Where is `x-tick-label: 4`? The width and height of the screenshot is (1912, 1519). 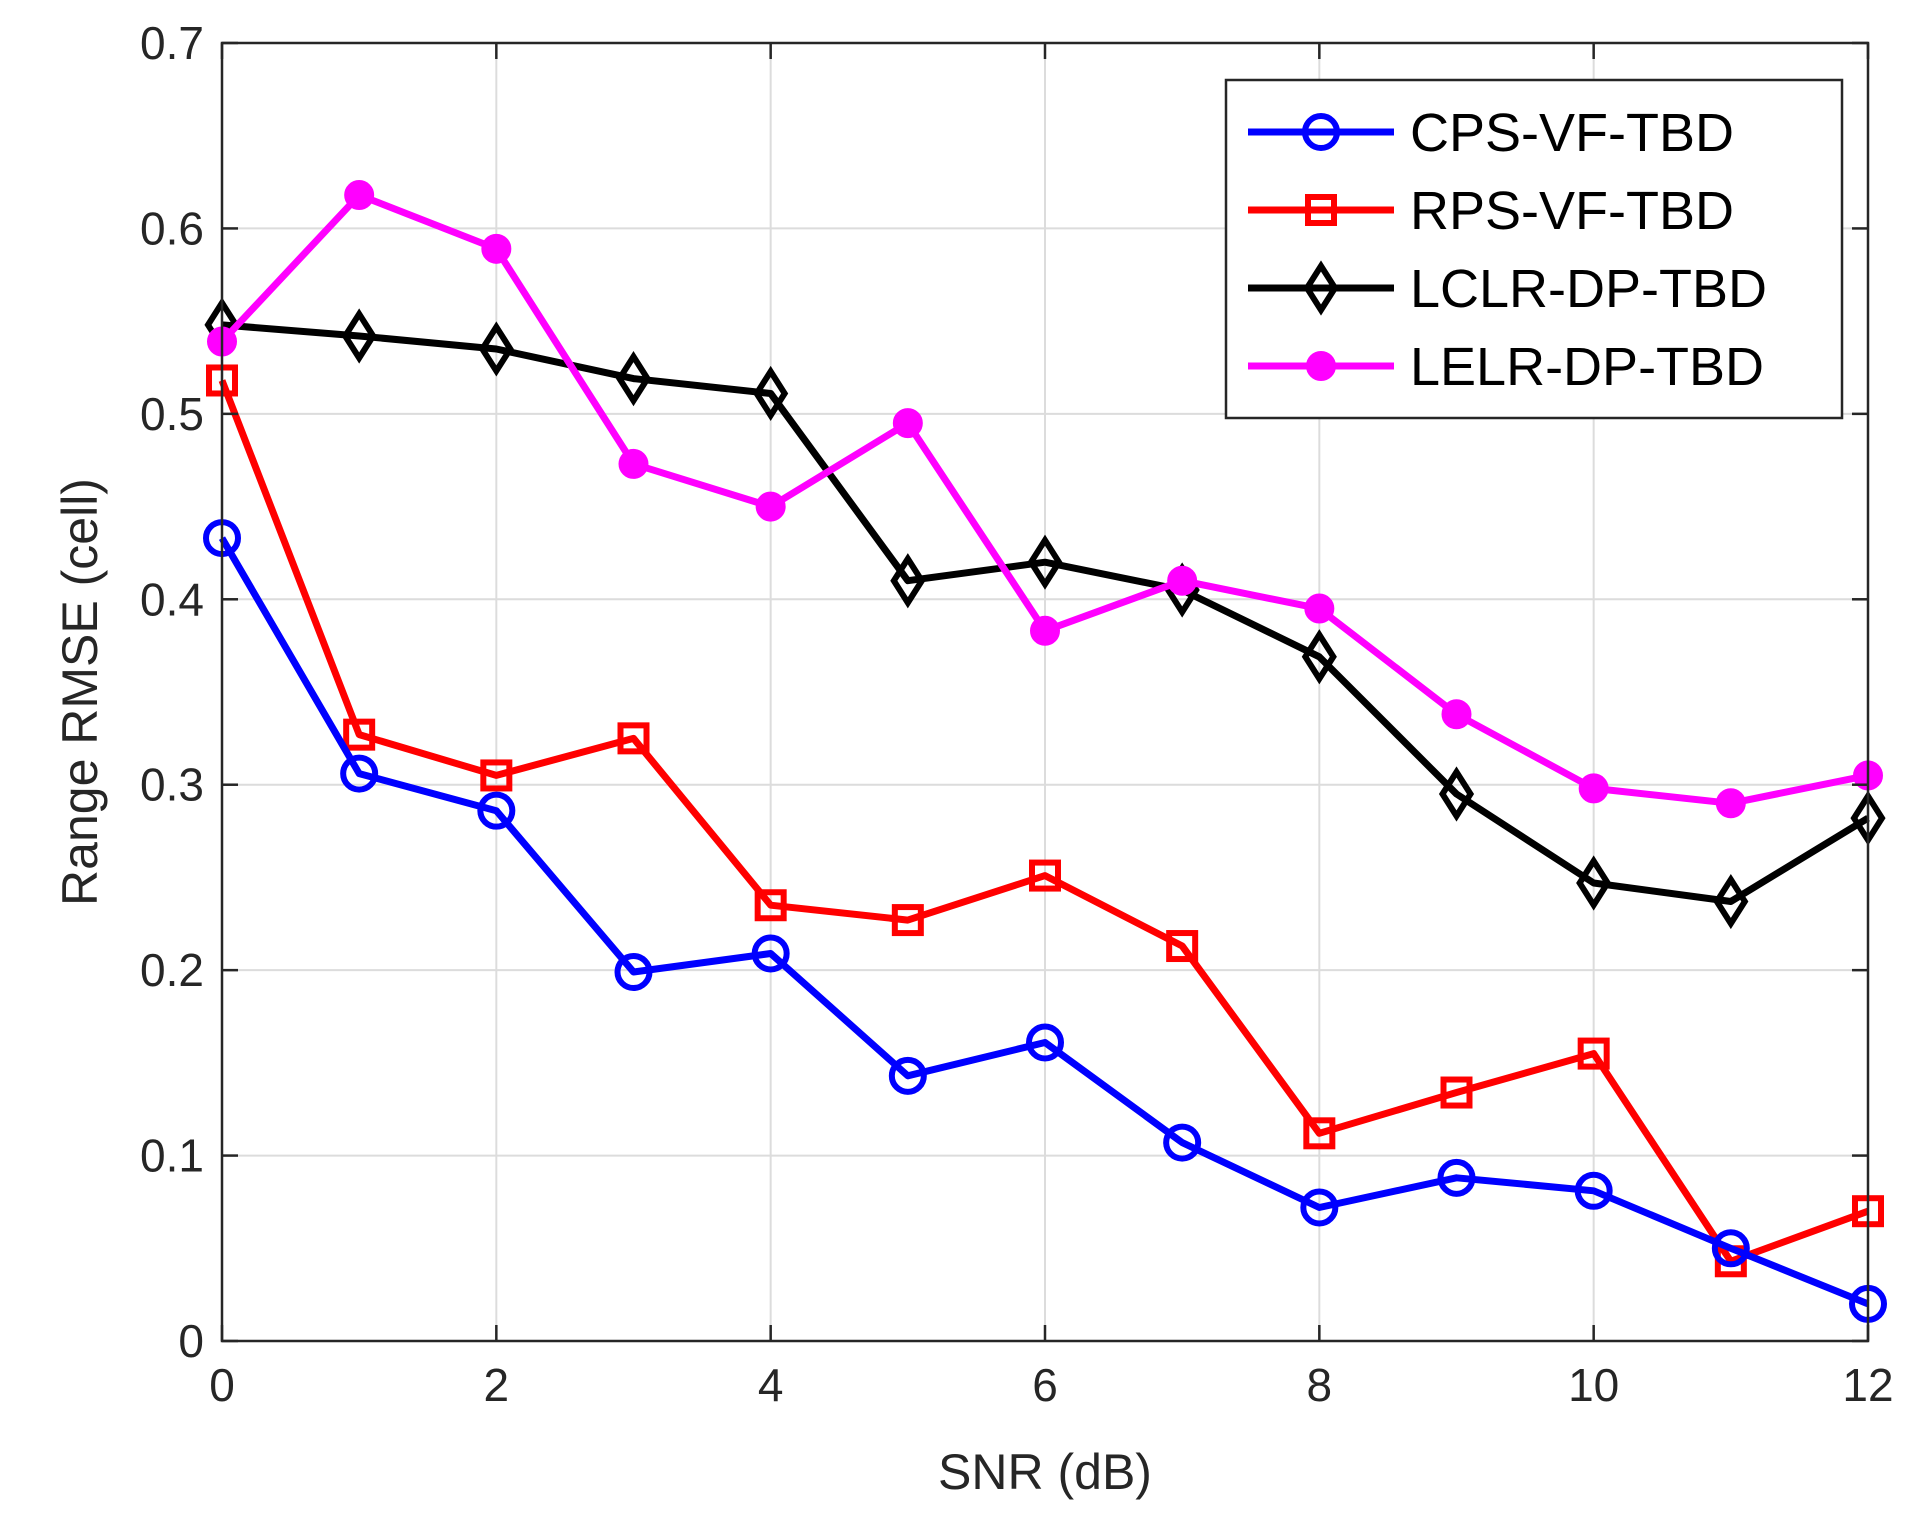 x-tick-label: 4 is located at coordinates (771, 1385).